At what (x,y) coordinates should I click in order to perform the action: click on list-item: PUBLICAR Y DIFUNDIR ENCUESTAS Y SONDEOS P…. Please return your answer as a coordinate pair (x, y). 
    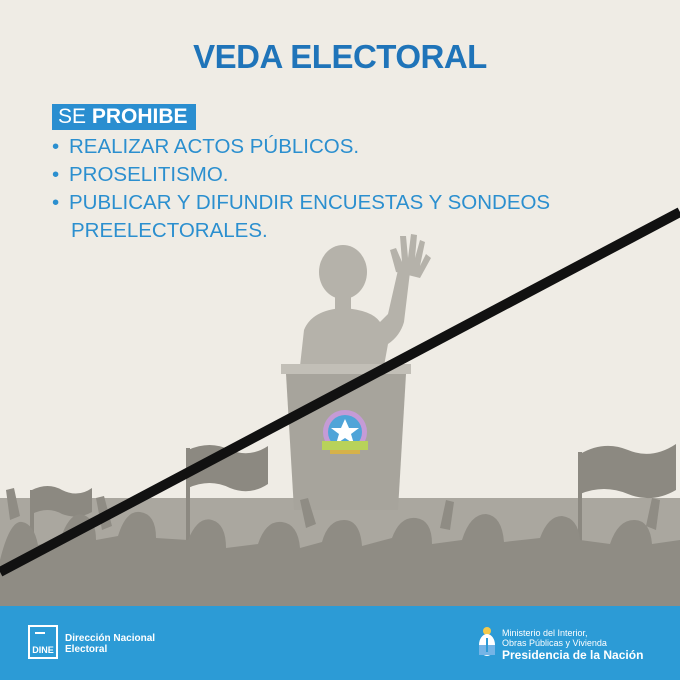
    Looking at the image, I should click on (301, 217).